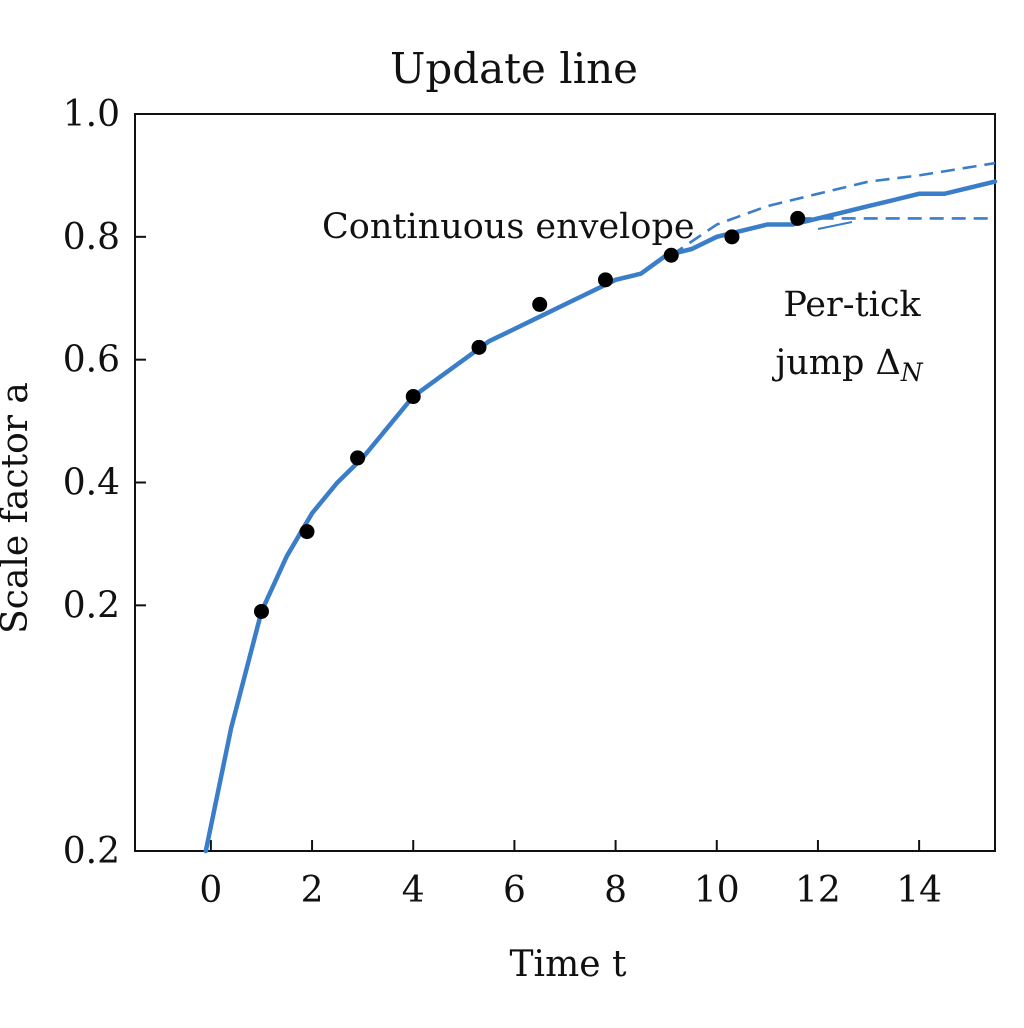  Describe the element at coordinates (570, 875) in the screenshot. I see `x-axis: 0 2 4 6 8 10 12 14` at that location.